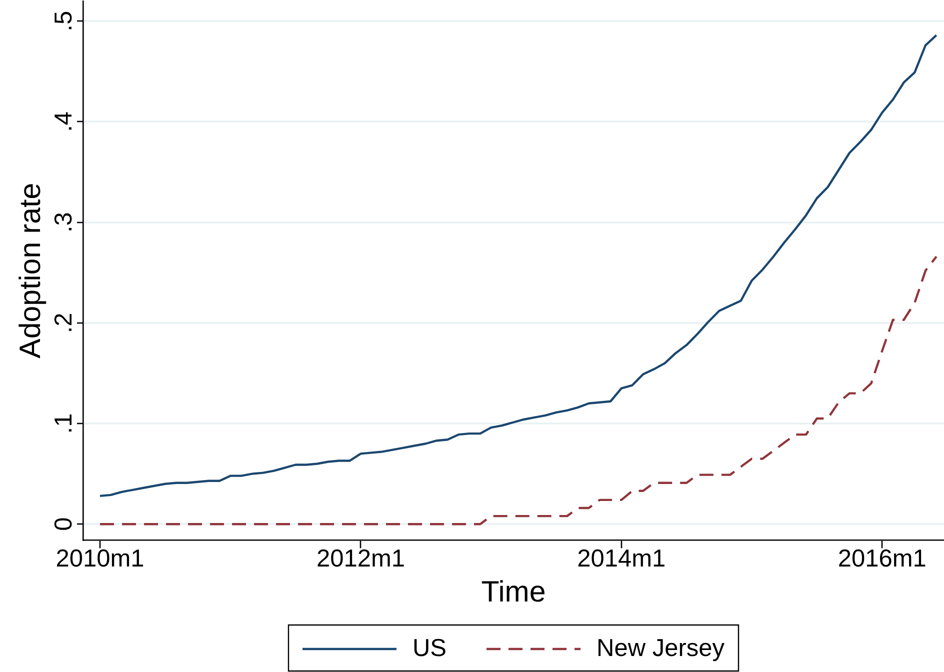 This screenshot has width=944, height=672. I want to click on y-tick-label: .1, so click(64, 423).